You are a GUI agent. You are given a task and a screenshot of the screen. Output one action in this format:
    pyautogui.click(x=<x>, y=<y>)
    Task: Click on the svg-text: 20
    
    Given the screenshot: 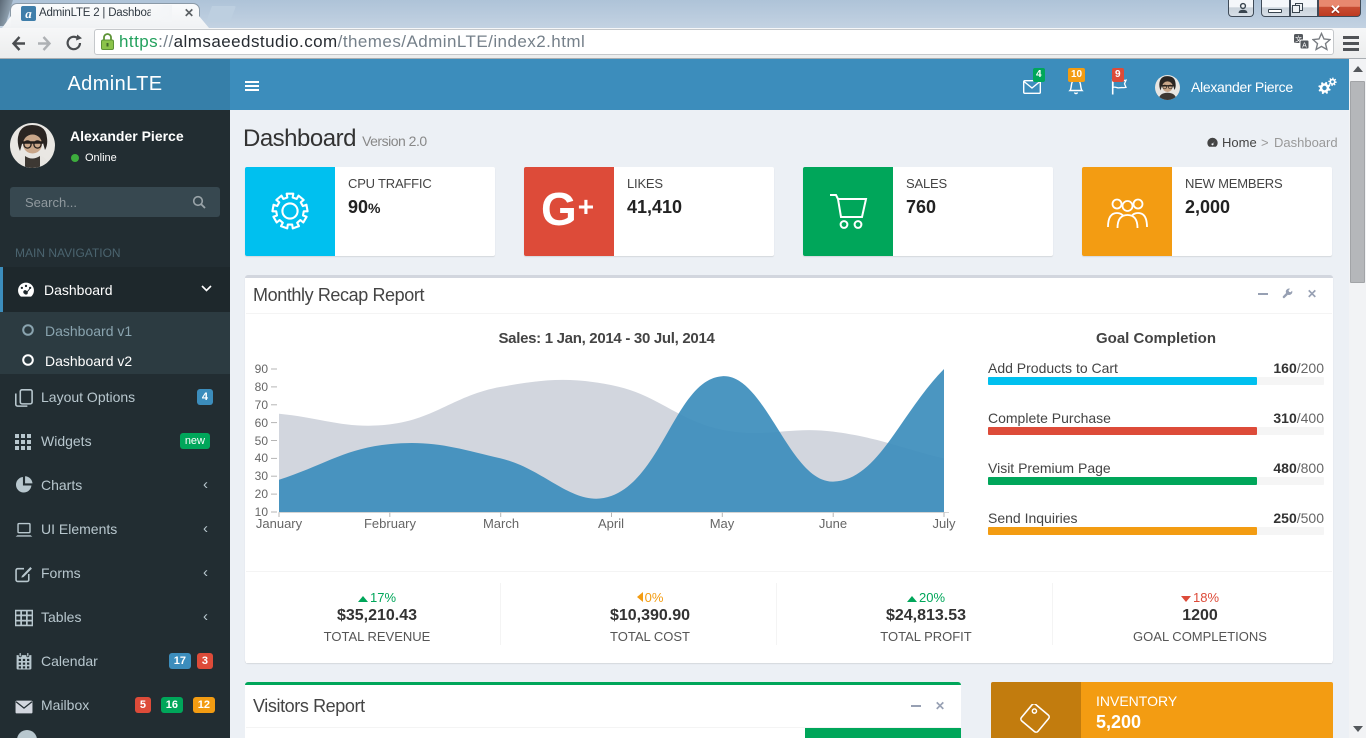 What is the action you would take?
    pyautogui.click(x=262, y=494)
    